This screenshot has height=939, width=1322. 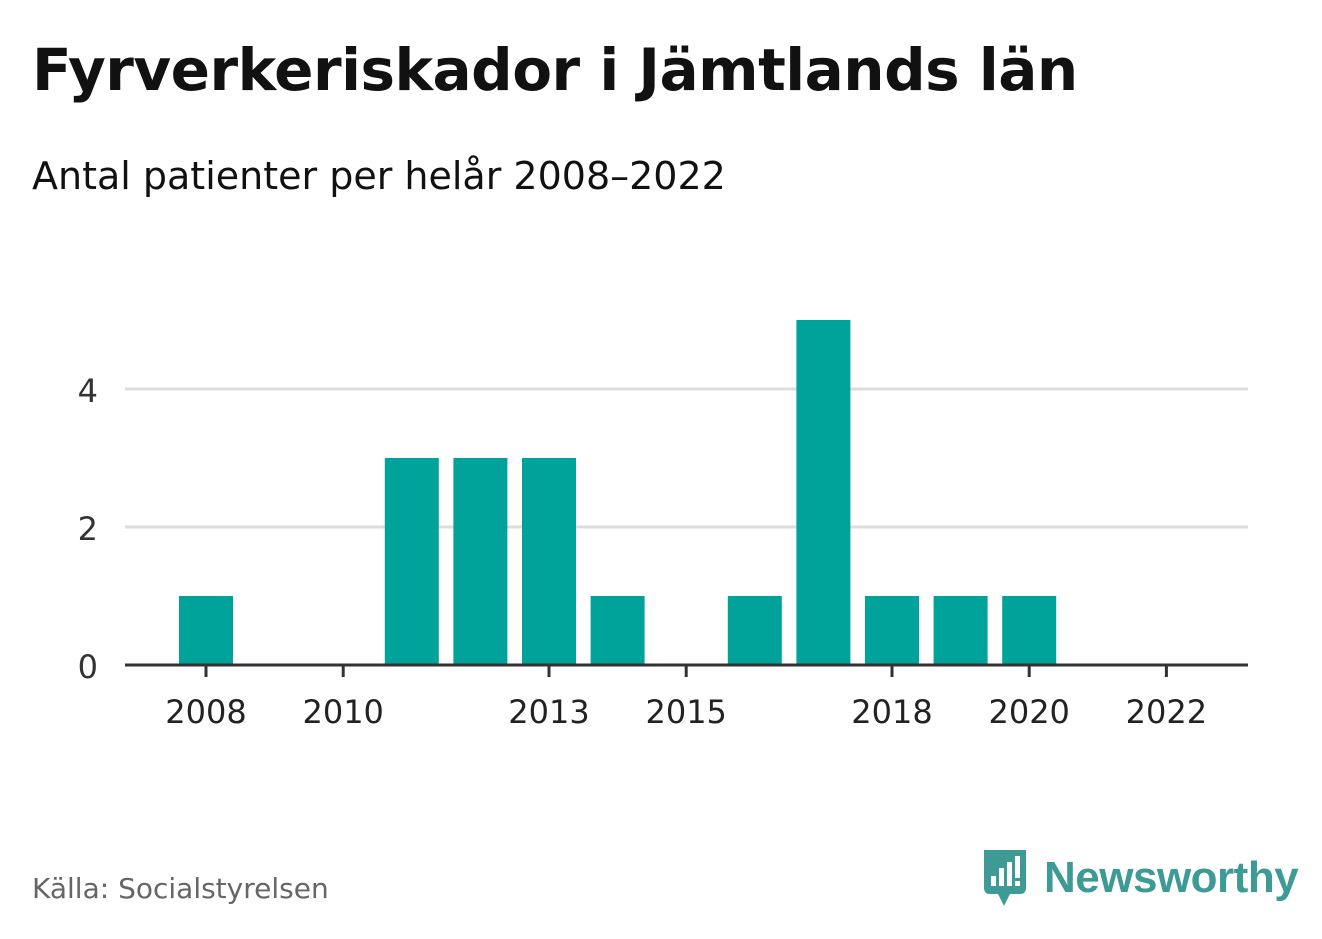 I want to click on x-tick-label: 2008, so click(x=205, y=712).